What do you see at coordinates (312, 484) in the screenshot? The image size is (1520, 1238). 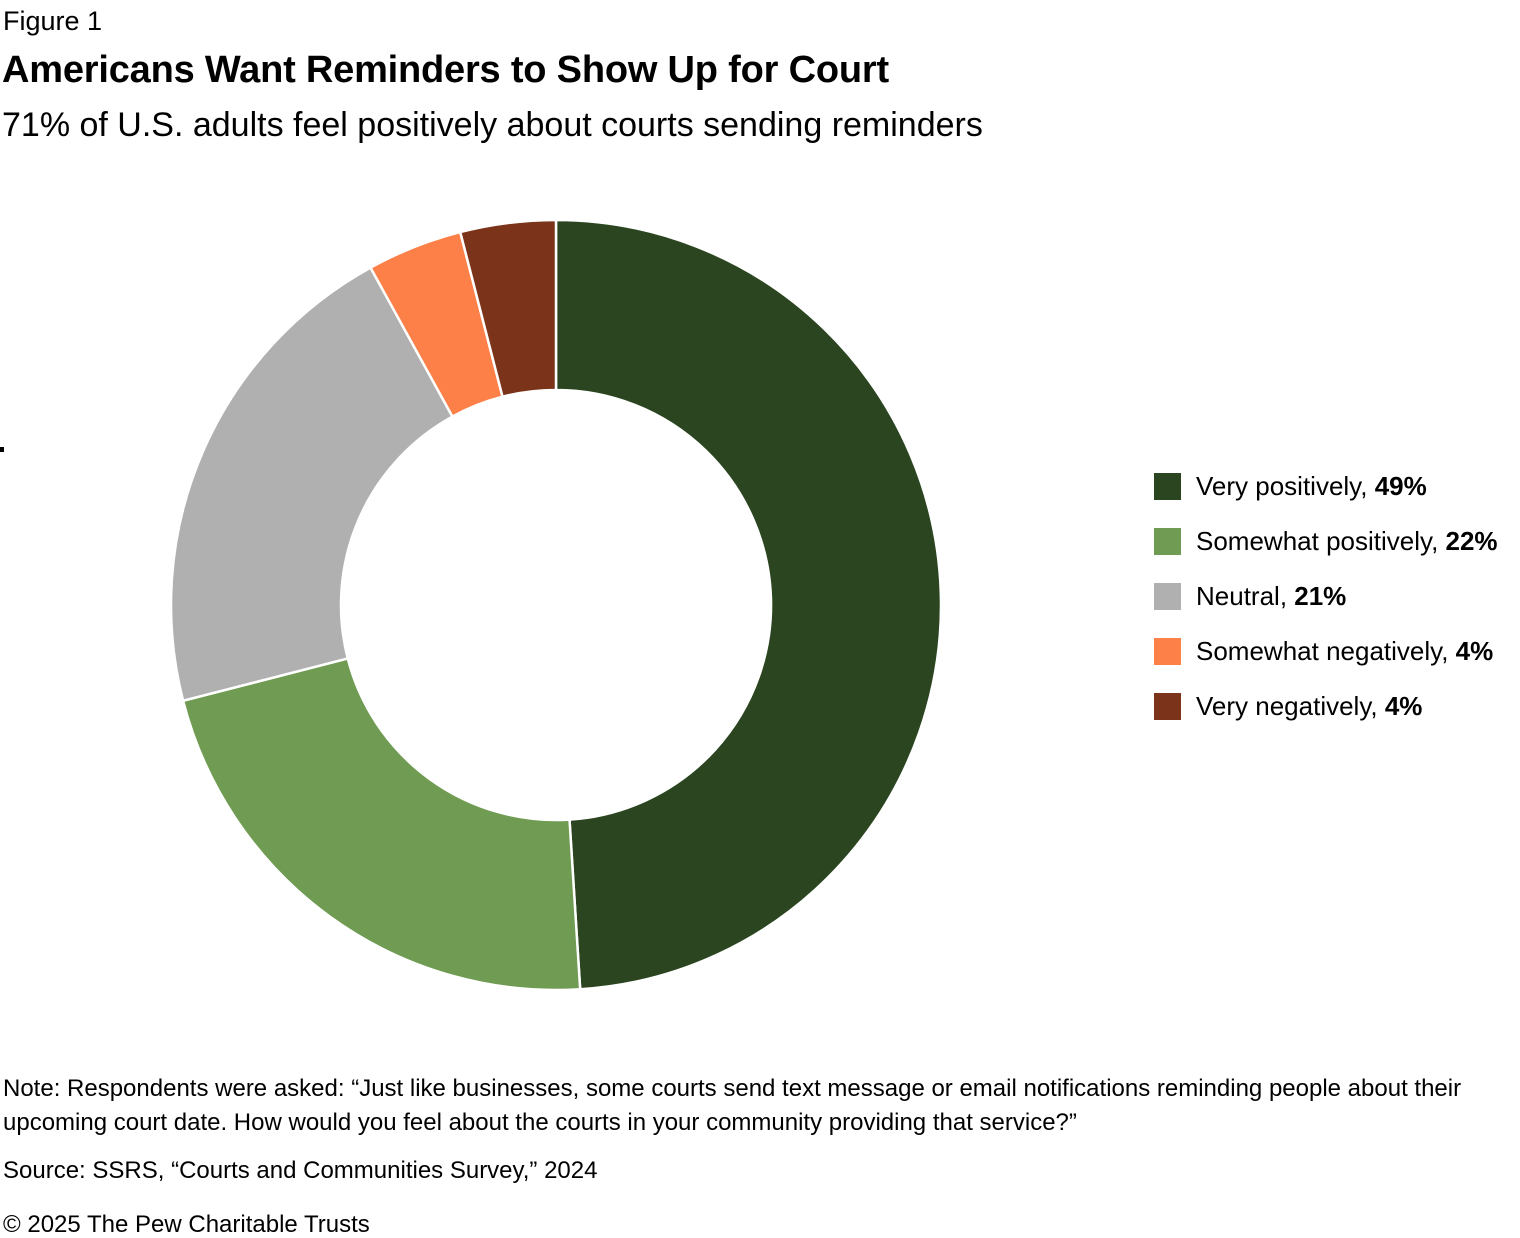 I see `slice-neutral` at bounding box center [312, 484].